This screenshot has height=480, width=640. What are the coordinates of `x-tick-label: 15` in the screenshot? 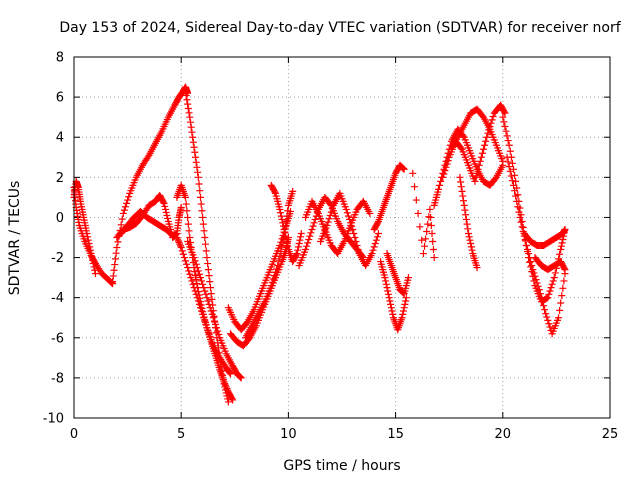 It's located at (395, 434).